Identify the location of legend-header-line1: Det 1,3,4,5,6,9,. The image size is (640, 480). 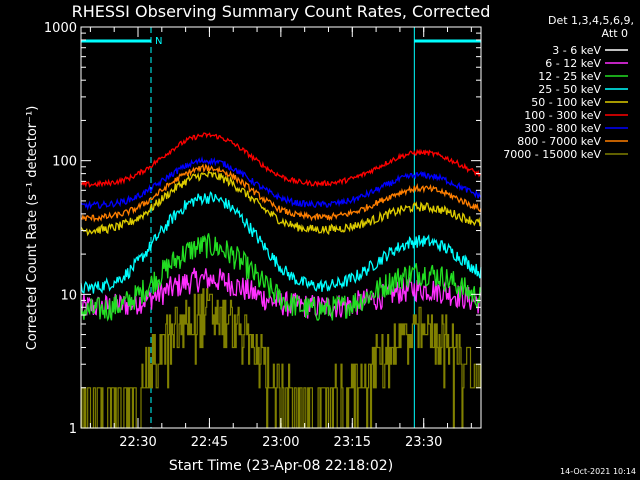
(591, 20).